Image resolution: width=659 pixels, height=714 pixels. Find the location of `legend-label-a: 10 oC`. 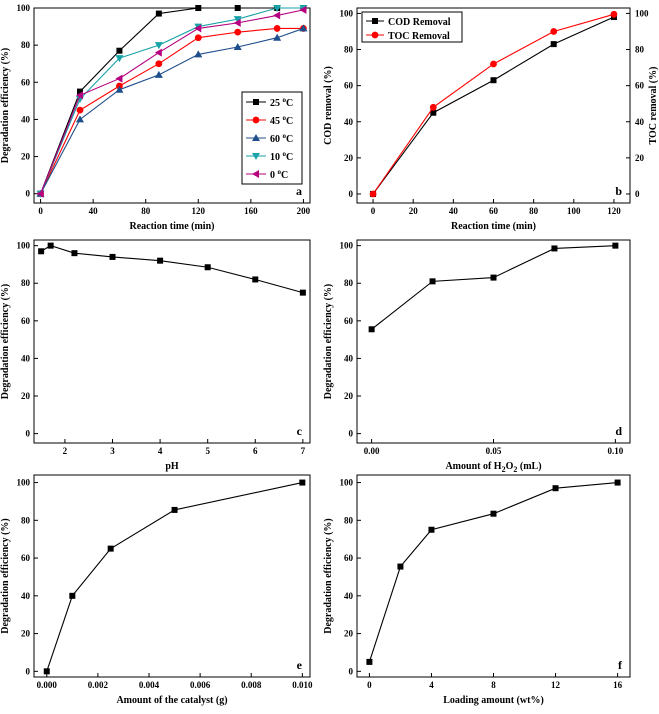

legend-label-a: 10 oC is located at coordinates (281, 156).